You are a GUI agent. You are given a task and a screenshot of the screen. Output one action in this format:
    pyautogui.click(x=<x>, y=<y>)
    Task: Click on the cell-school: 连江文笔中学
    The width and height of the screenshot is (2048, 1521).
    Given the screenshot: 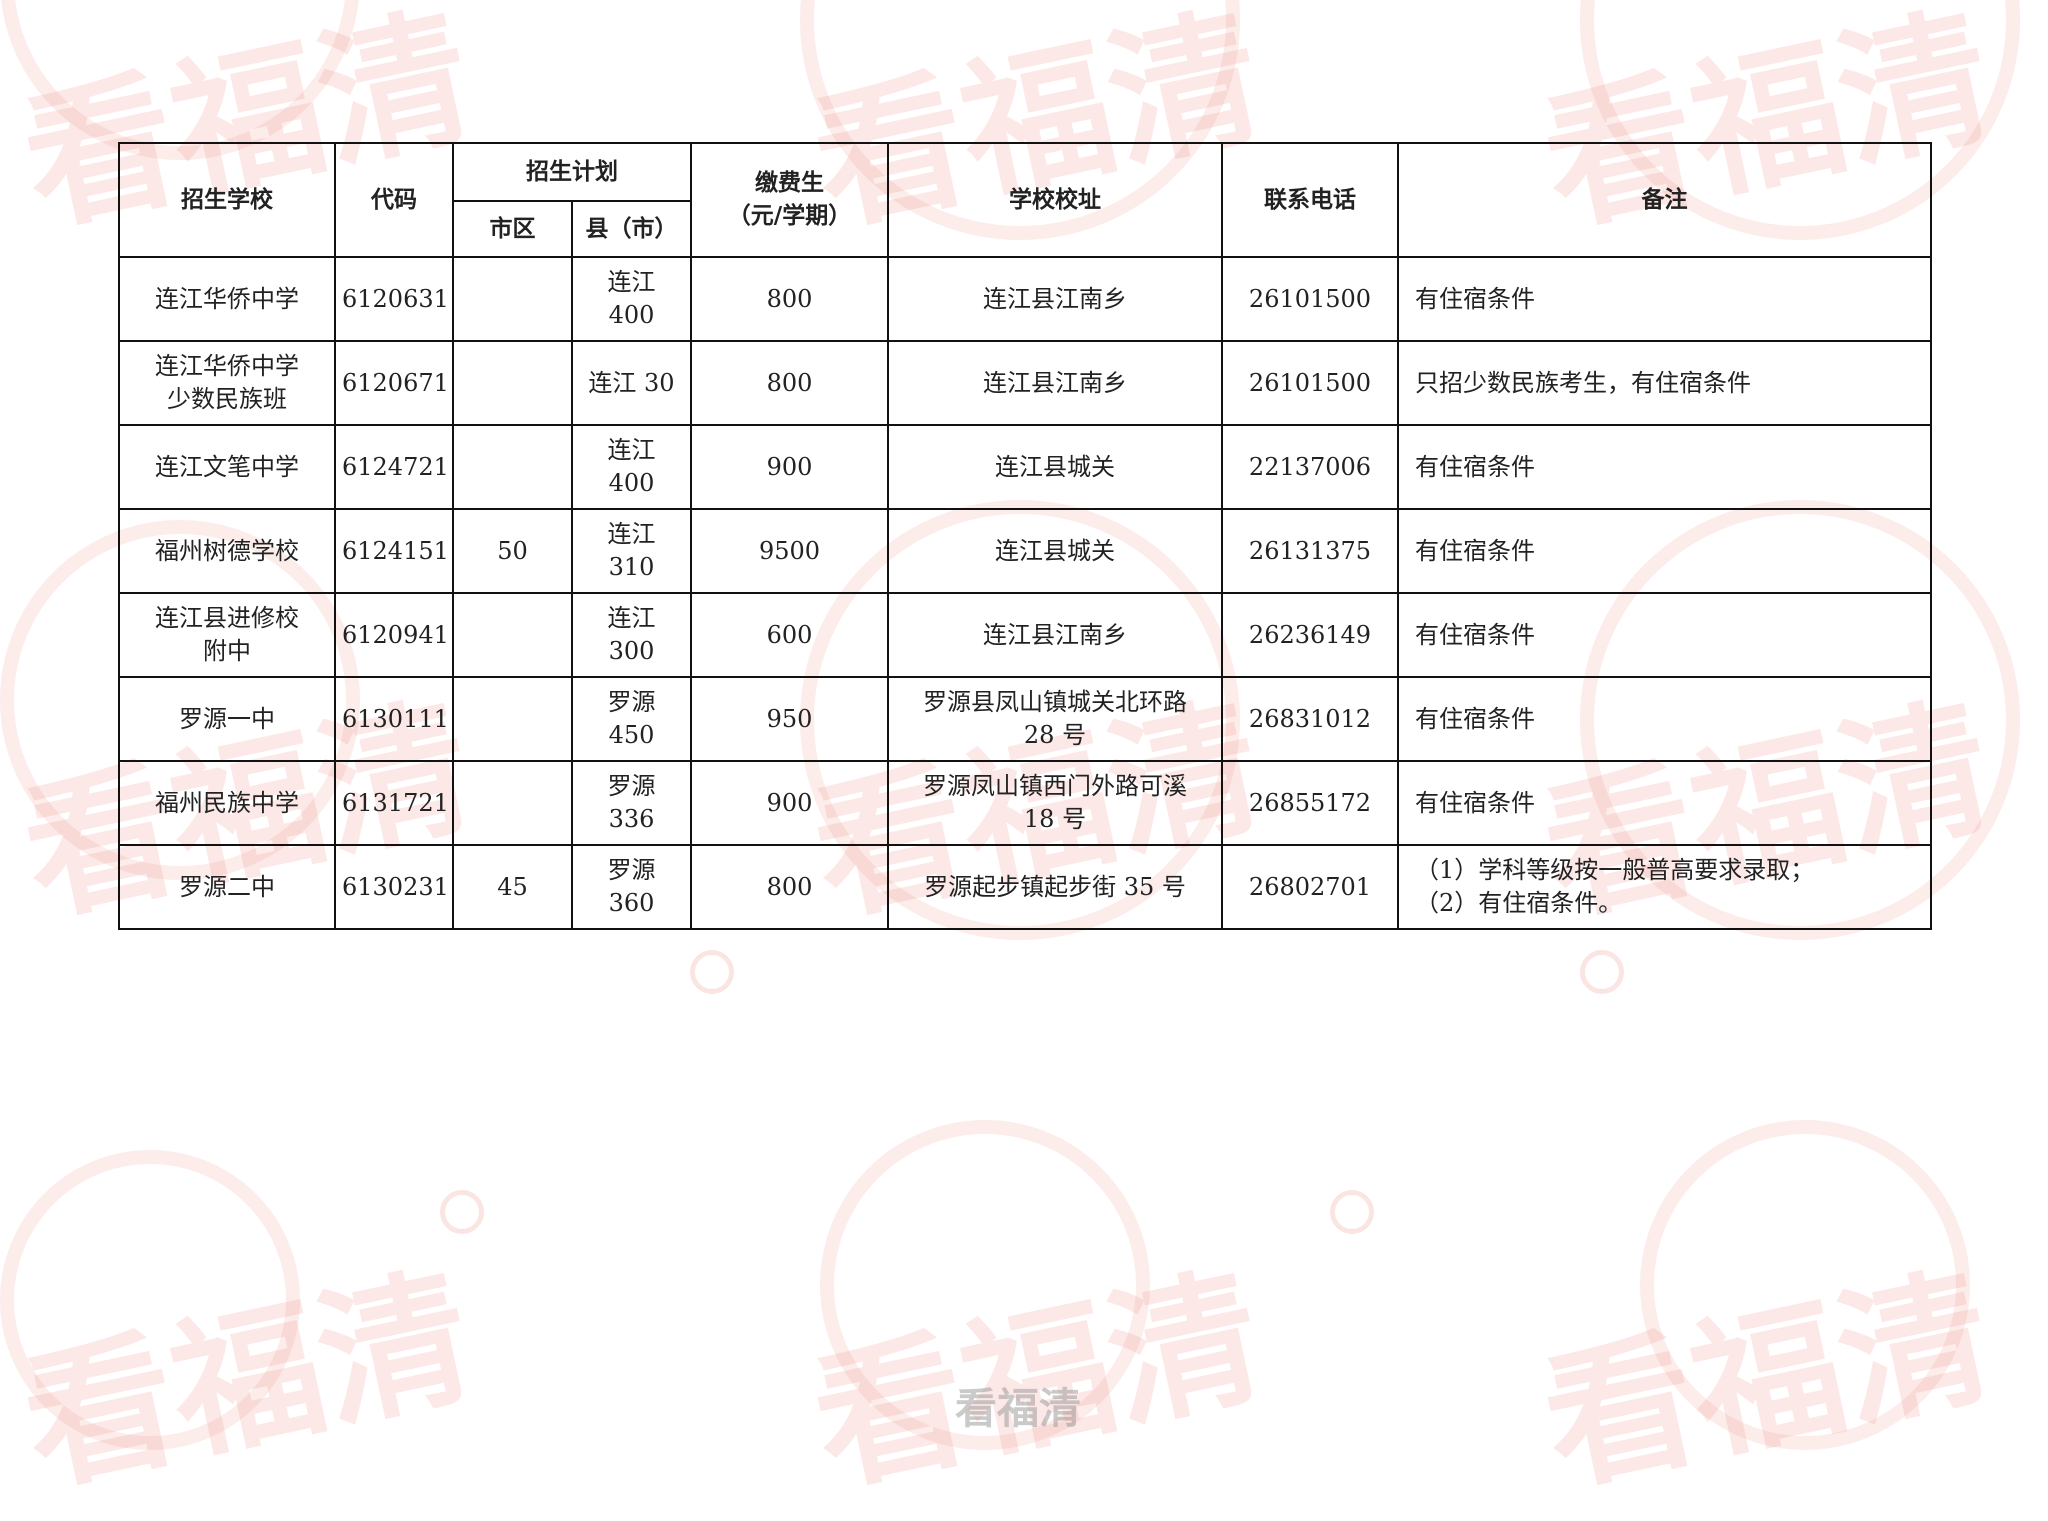 What is the action you would take?
    pyautogui.click(x=227, y=467)
    